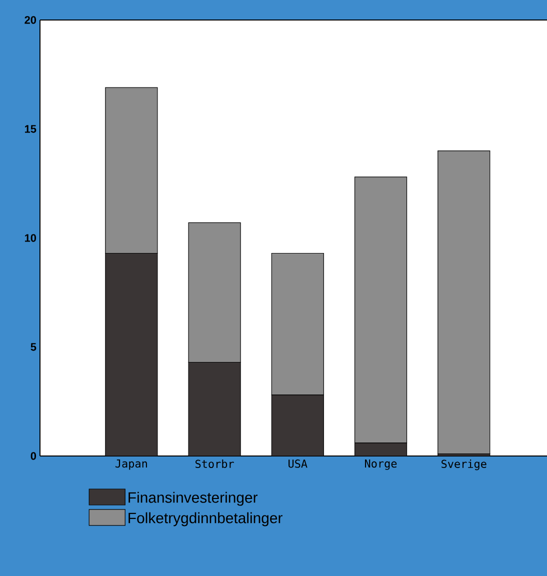 Image resolution: width=547 pixels, height=576 pixels. I want to click on legend-label: Folketrygdinnbetalinger, so click(205, 519).